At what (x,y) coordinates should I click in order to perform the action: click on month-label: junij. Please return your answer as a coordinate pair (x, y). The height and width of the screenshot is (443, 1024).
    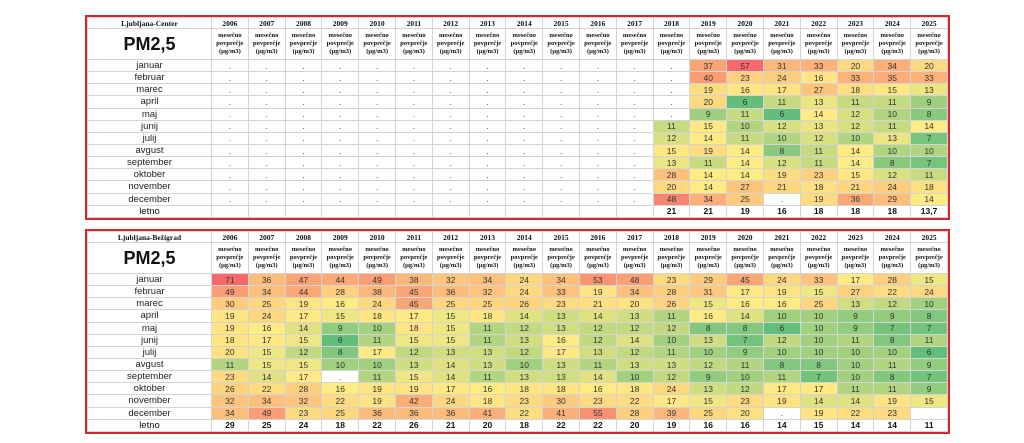
    Looking at the image, I should click on (149, 340).